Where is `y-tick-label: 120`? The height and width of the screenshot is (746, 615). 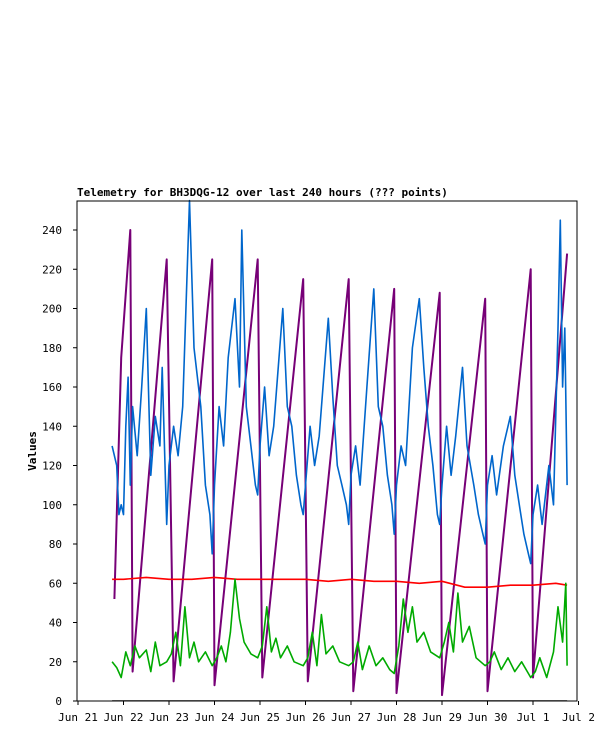 y-tick-label: 120 is located at coordinates (52, 466).